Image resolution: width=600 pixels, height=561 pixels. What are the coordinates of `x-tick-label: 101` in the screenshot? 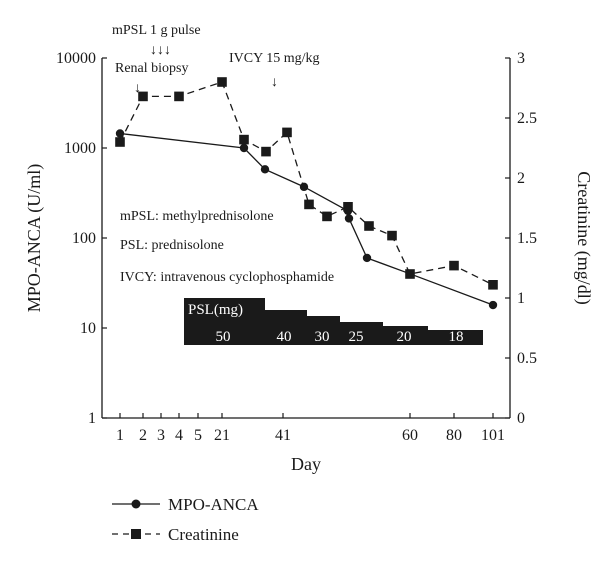 It's located at (493, 435).